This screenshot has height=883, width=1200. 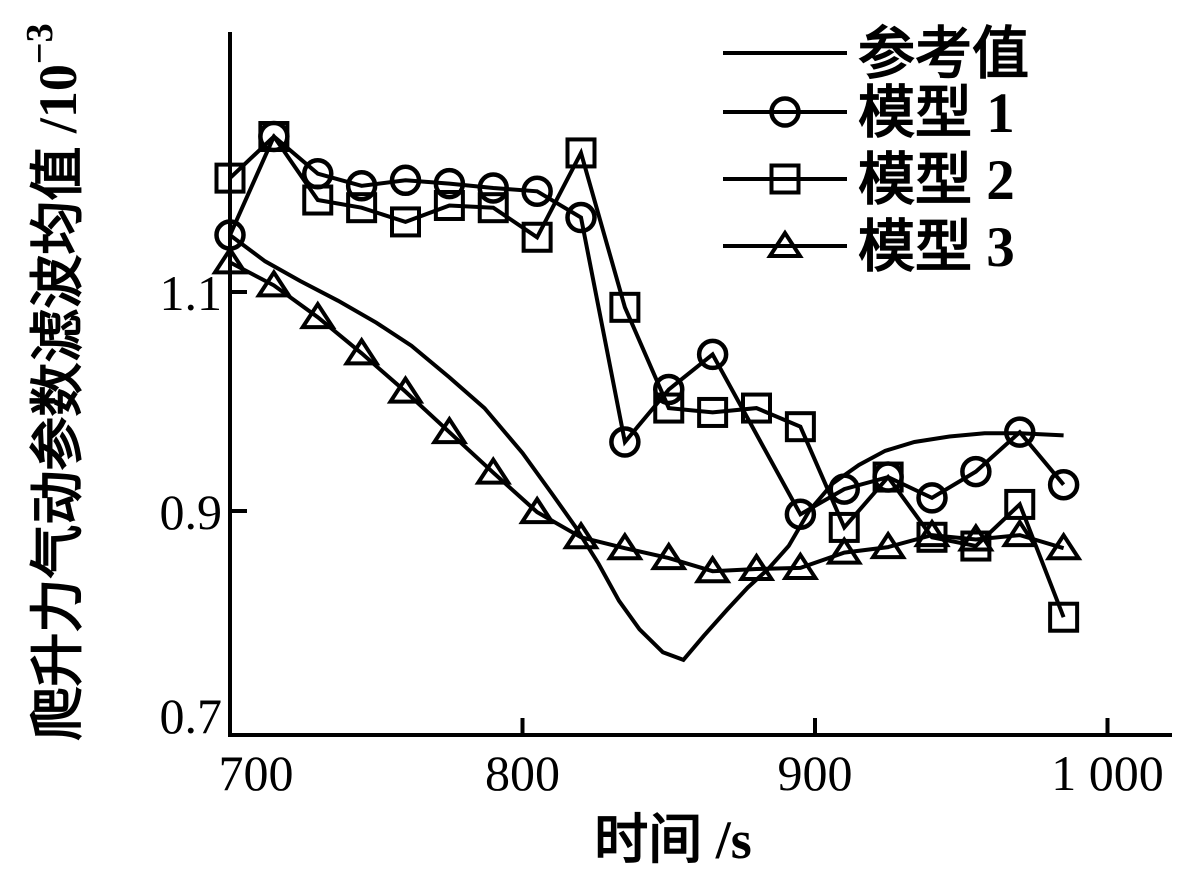 What do you see at coordinates (943, 54) in the screenshot?
I see `legend-label: 参考值` at bounding box center [943, 54].